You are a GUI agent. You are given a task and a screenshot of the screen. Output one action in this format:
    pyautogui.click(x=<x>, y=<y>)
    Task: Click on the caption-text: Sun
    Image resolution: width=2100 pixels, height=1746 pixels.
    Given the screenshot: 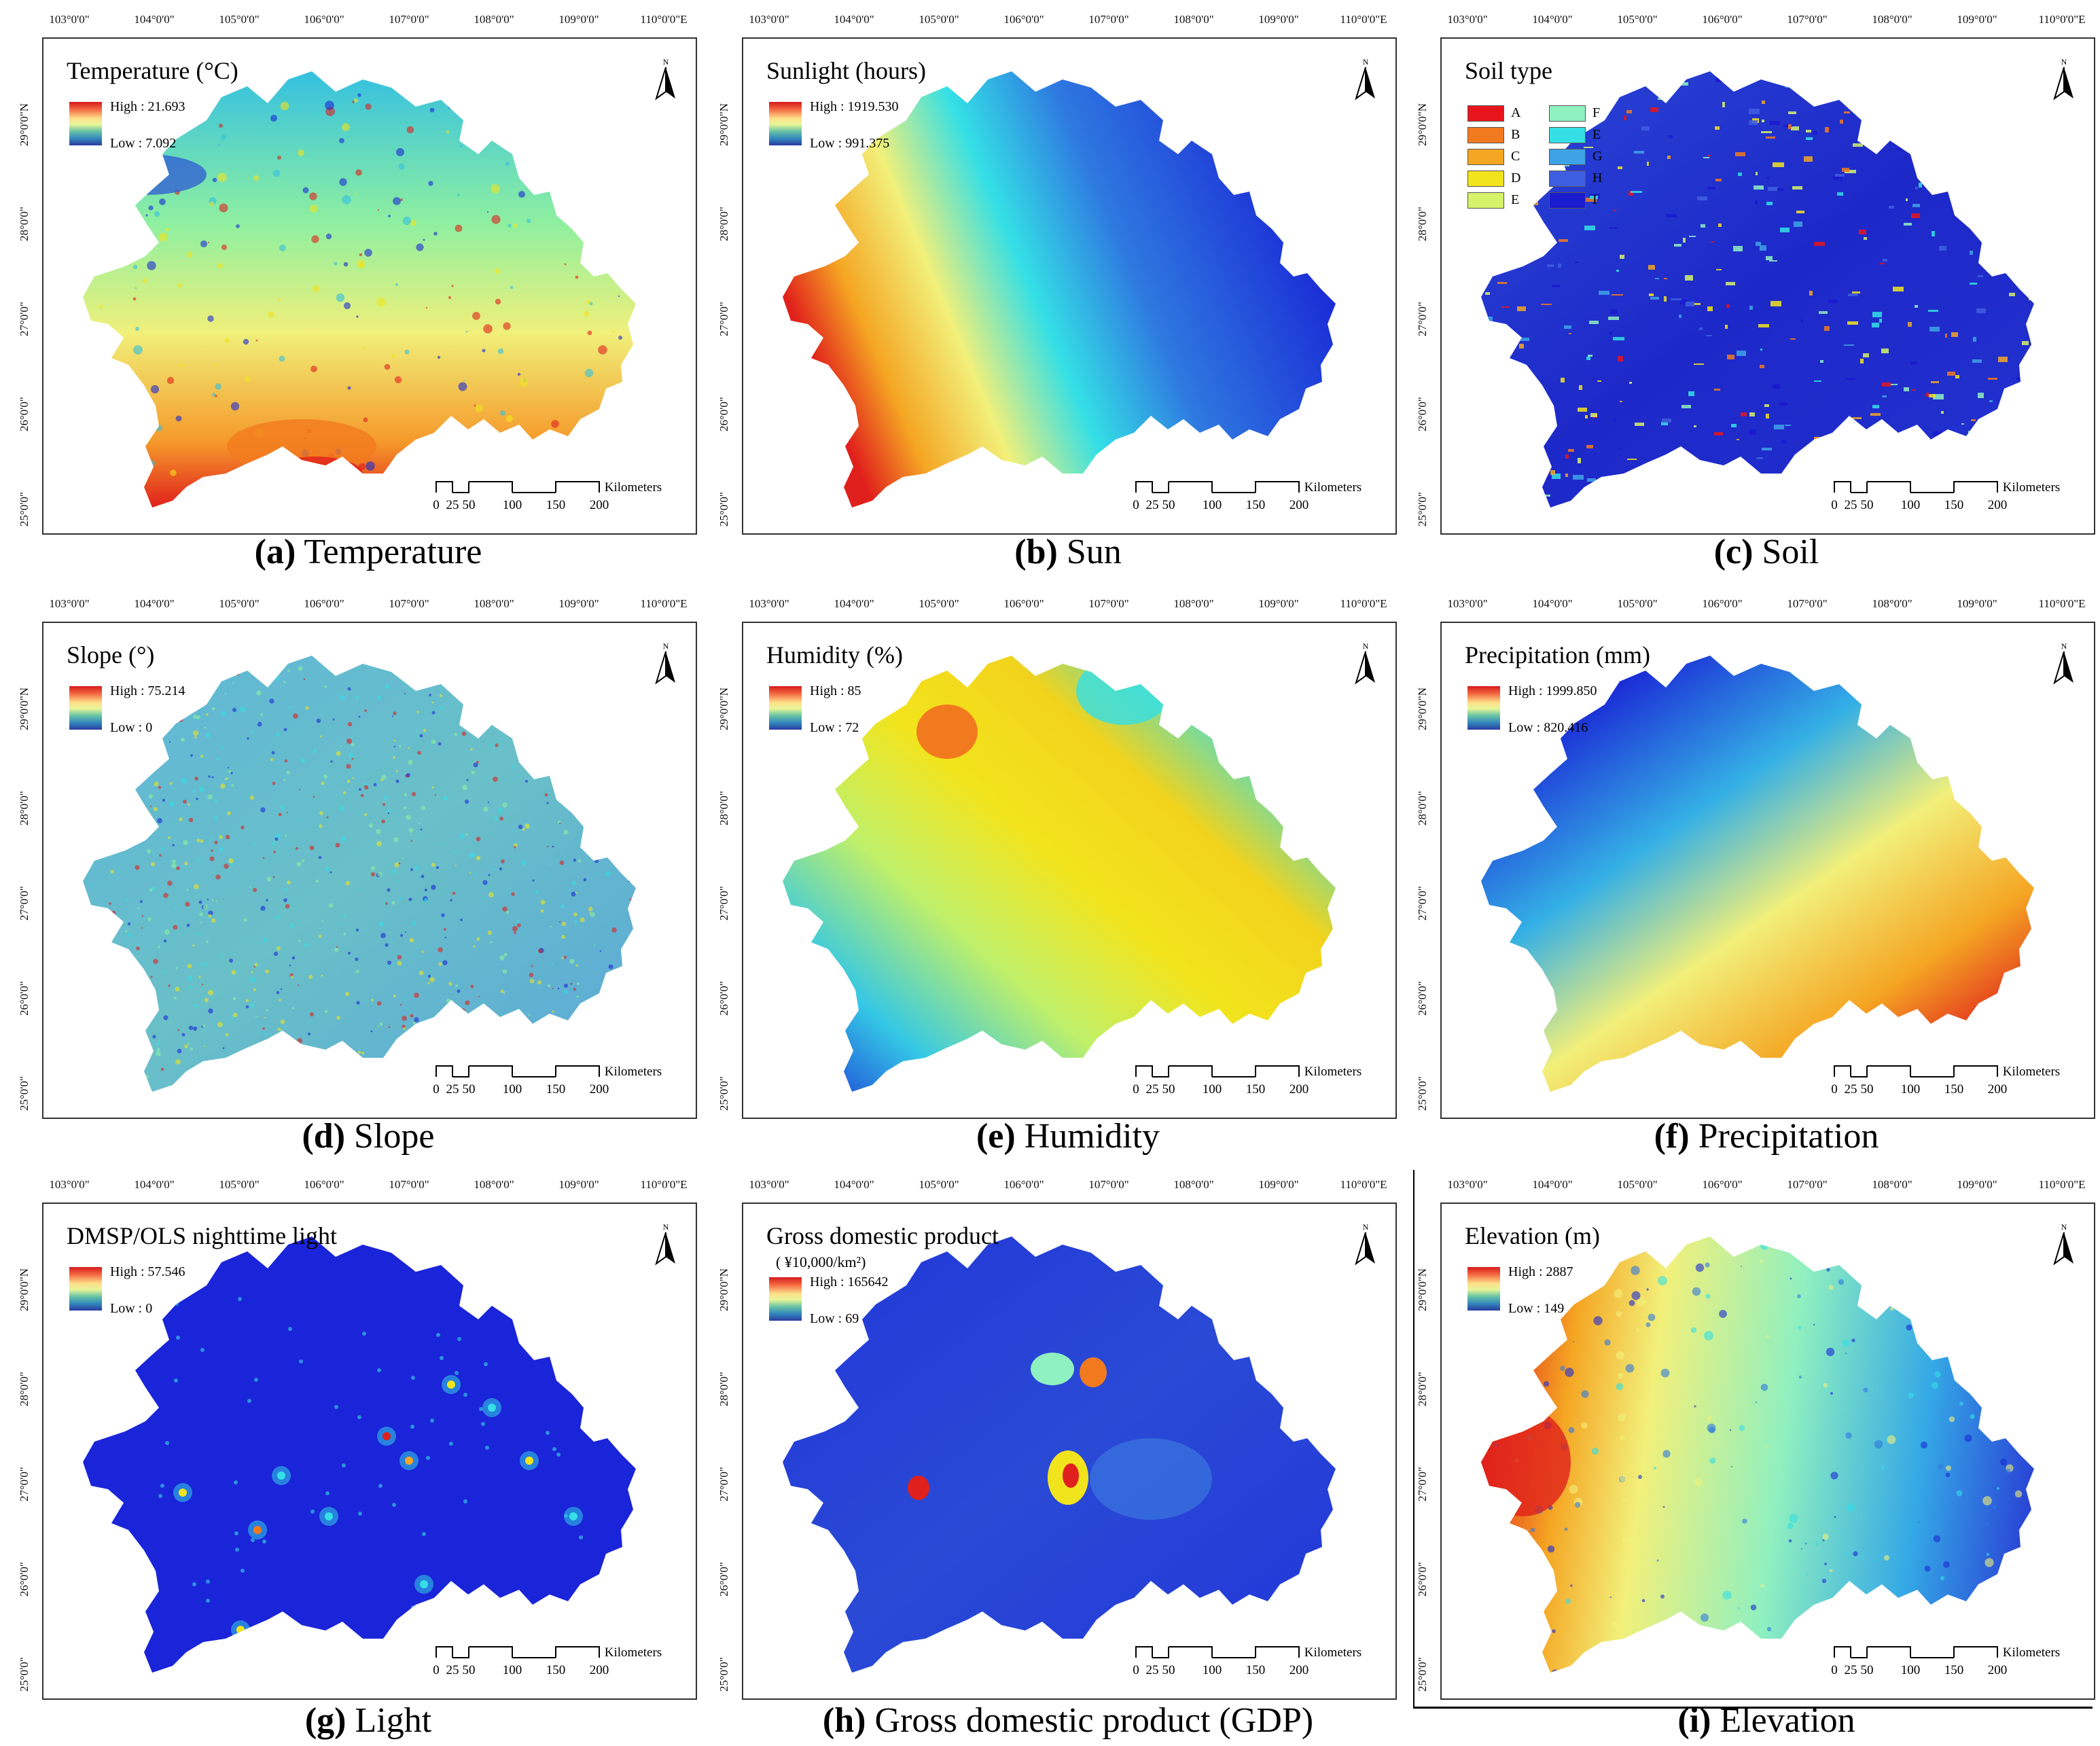 What is the action you would take?
    pyautogui.click(x=1089, y=552)
    